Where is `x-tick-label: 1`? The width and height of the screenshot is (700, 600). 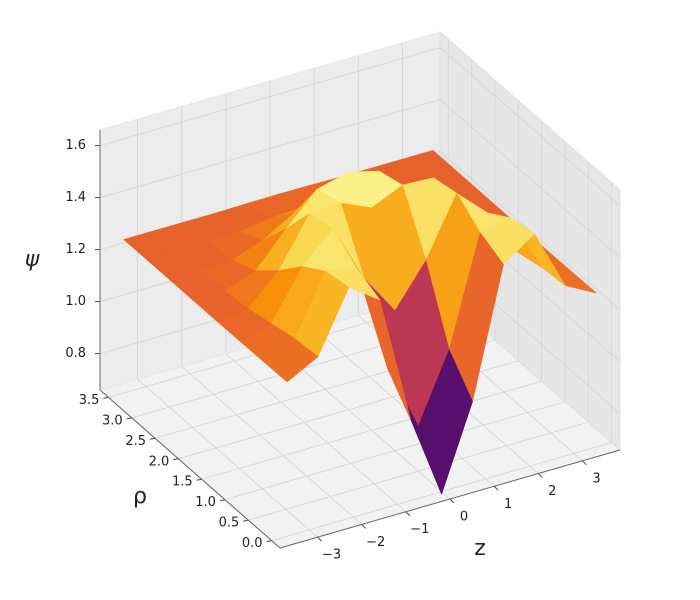
x-tick-label: 1 is located at coordinates (508, 504).